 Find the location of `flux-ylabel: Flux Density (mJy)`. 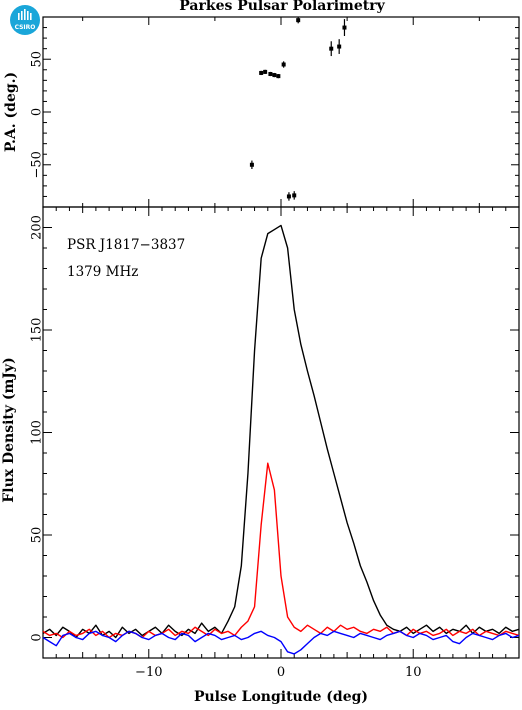

flux-ylabel: Flux Density (mJy) is located at coordinates (9, 429).